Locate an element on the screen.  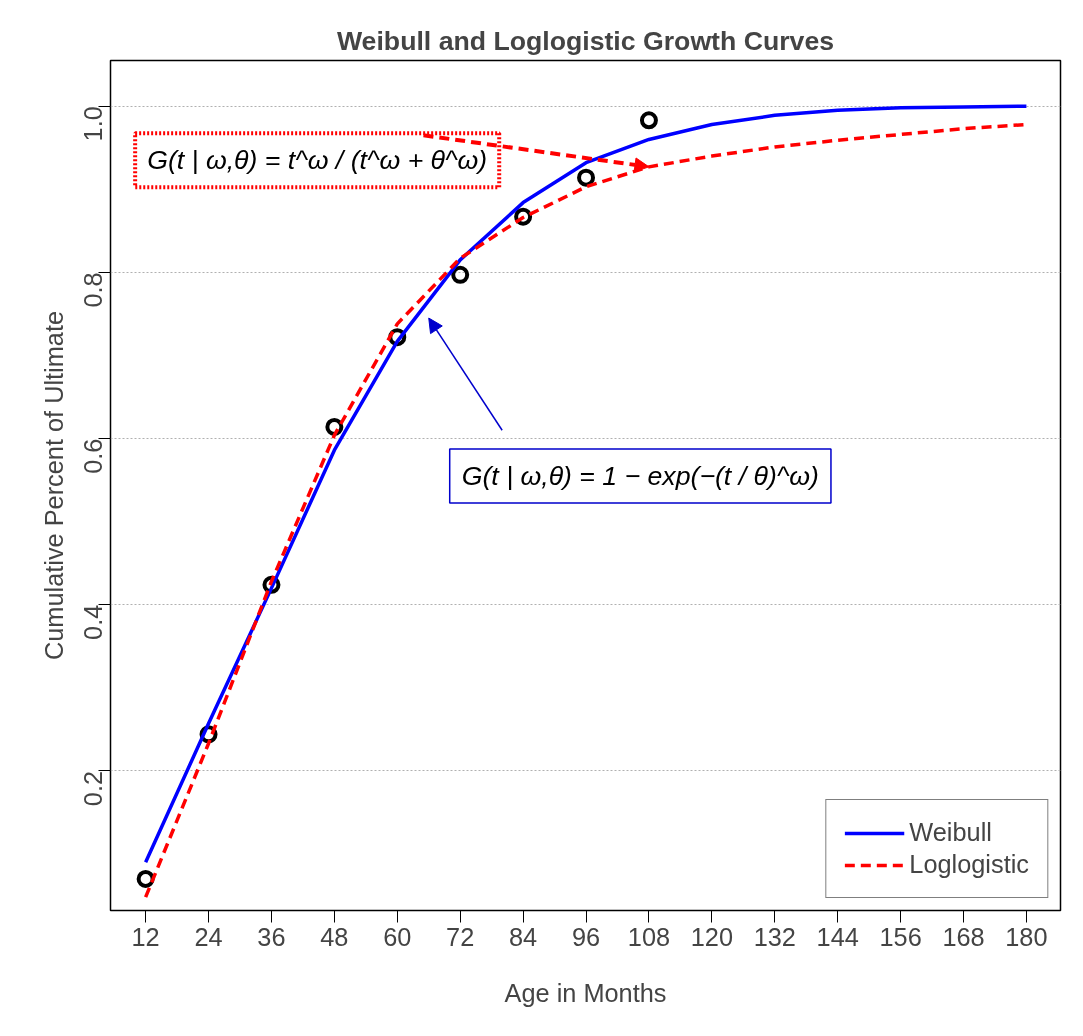
x-axis-title: Age in Months is located at coordinates (585, 992).